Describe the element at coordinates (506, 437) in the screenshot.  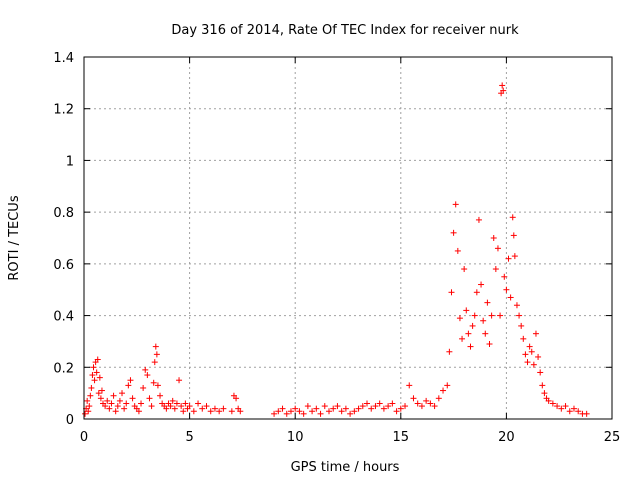
I see `x-tick-label: 20` at that location.